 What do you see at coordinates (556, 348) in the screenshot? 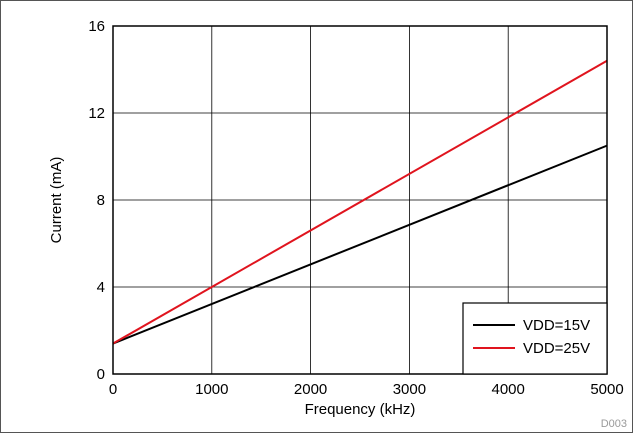
I see `legend-label: VDD=25V` at bounding box center [556, 348].